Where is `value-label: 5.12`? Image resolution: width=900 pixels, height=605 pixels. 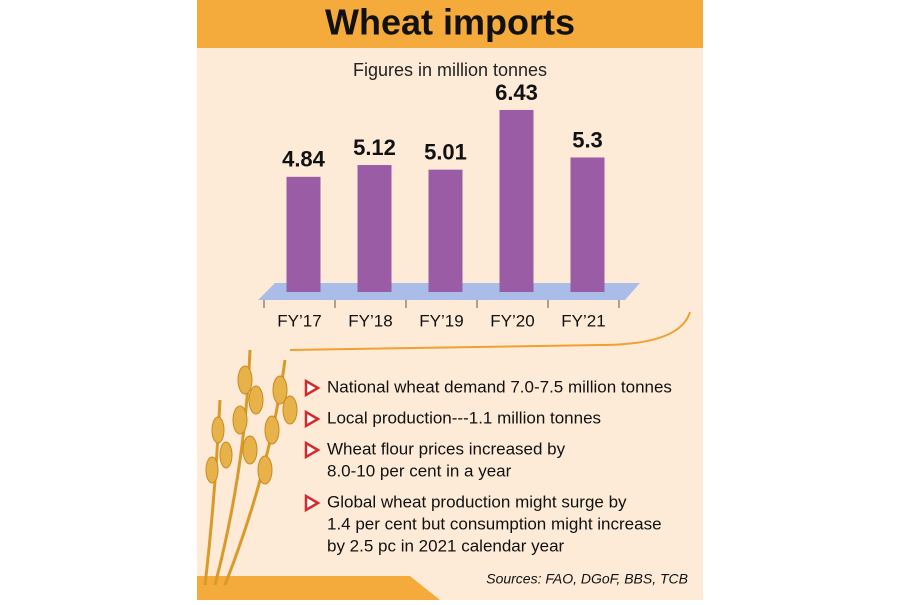
value-label: 5.12 is located at coordinates (374, 147).